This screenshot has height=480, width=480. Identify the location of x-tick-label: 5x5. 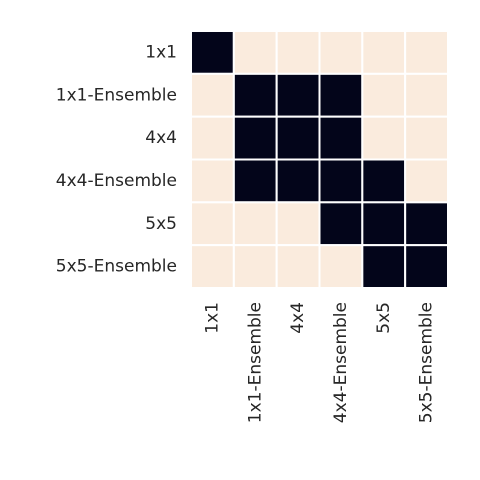
(384, 318).